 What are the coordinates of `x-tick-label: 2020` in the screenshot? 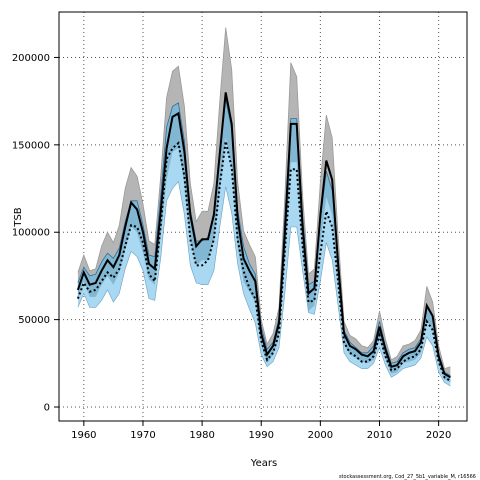 It's located at (438, 435).